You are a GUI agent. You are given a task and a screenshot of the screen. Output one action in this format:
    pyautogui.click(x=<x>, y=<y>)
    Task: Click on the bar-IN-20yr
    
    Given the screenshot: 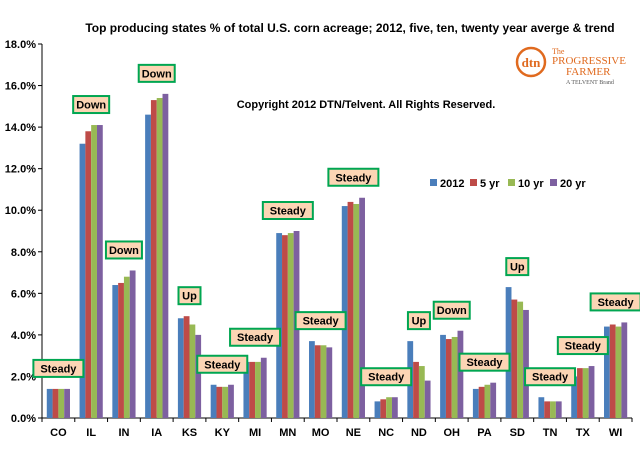 What is the action you would take?
    pyautogui.click(x=132, y=344)
    